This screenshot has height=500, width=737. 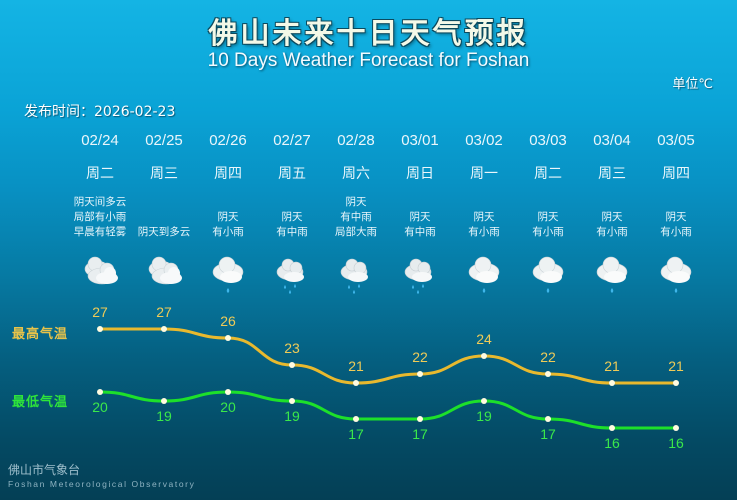 What do you see at coordinates (40, 402) in the screenshot?
I see `legend-low-temp: 最低气温` at bounding box center [40, 402].